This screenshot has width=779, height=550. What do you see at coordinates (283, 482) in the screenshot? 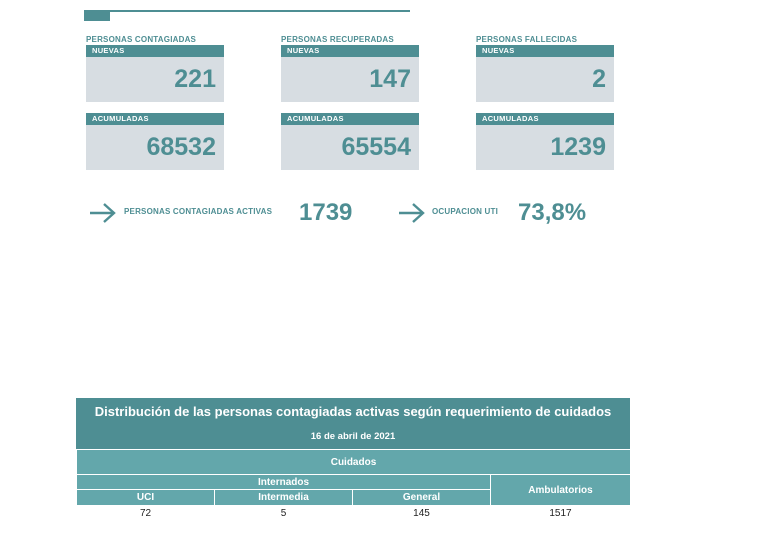
I see `header-internados: Internados` at bounding box center [283, 482].